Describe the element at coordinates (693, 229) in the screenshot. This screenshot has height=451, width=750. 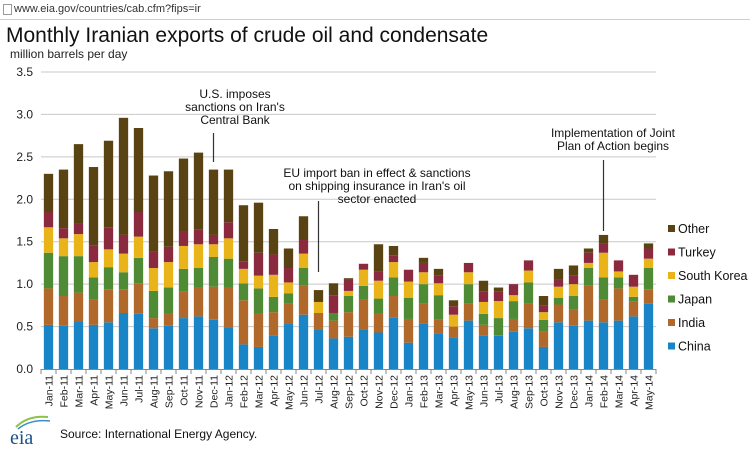
I see `legend-label: Other` at that location.